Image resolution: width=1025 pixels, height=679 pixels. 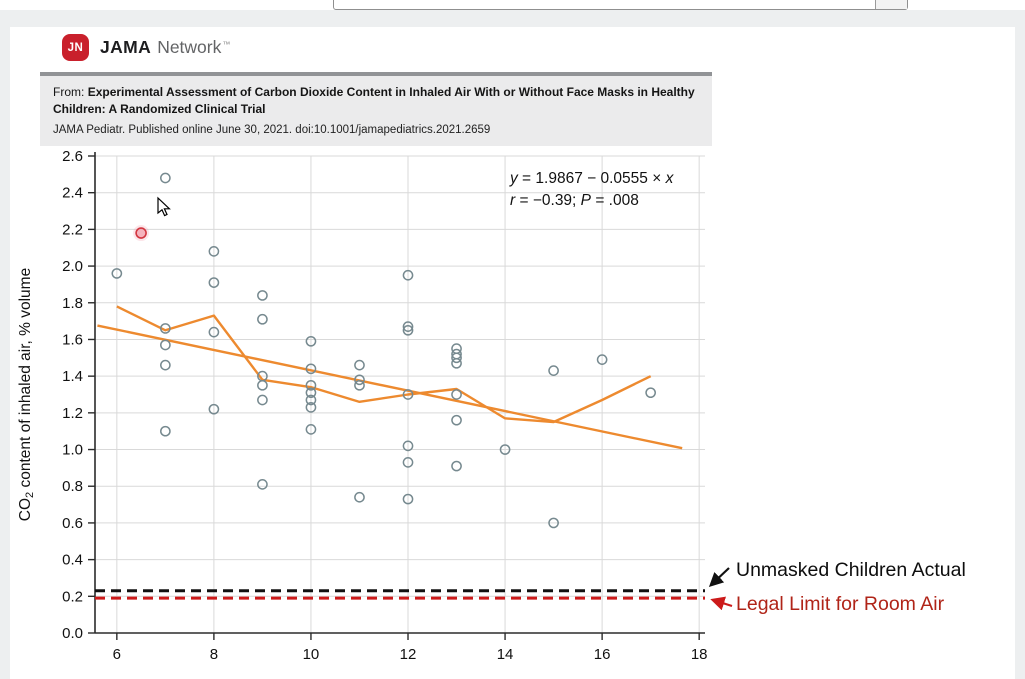 What do you see at coordinates (72, 156) in the screenshot?
I see `svg-text: 2.6` at bounding box center [72, 156].